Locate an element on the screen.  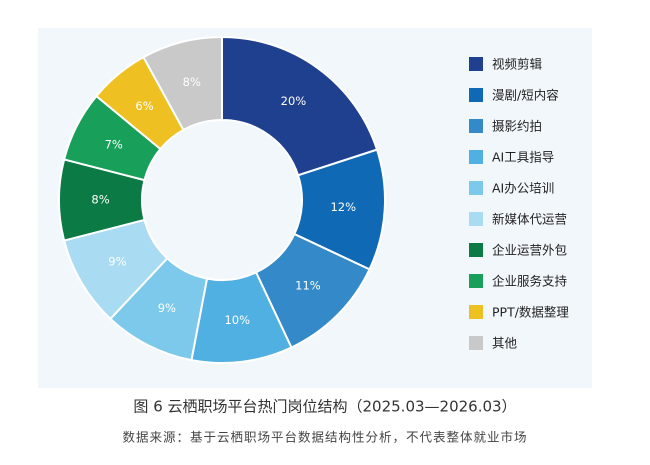
legend-label: AI工具指导 is located at coordinates (523, 157).